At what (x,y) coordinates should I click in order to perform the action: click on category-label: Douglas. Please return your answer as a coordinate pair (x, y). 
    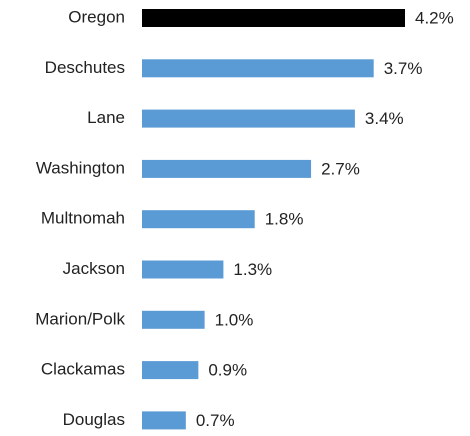
    Looking at the image, I should click on (94, 419).